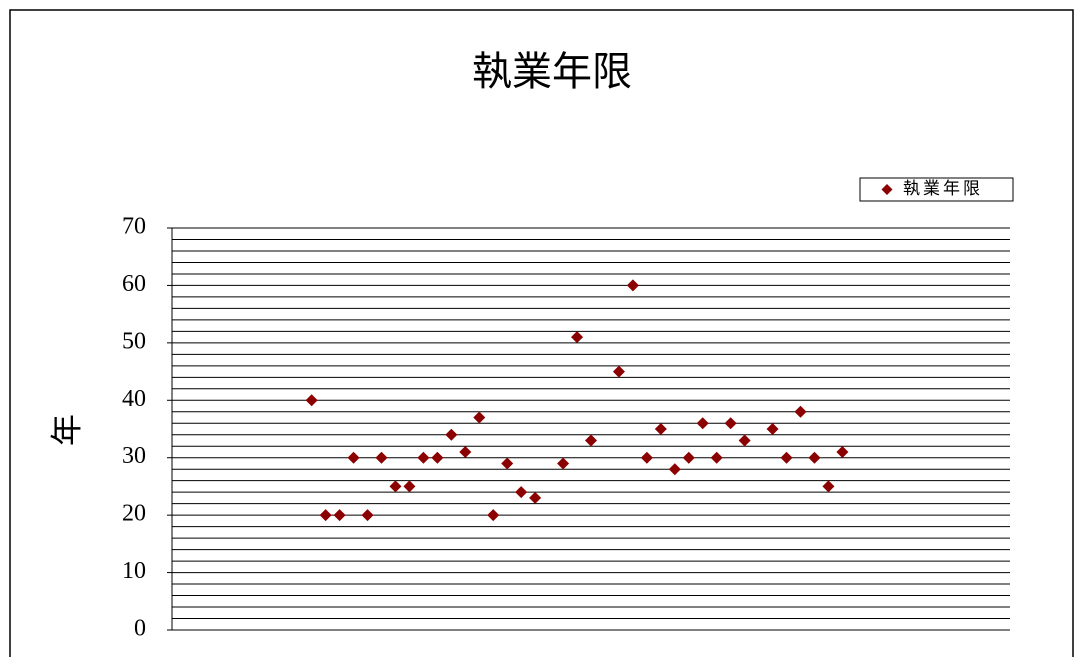 This screenshot has width=1082, height=657. What do you see at coordinates (887, 189) in the screenshot?
I see `legend-marker` at bounding box center [887, 189].